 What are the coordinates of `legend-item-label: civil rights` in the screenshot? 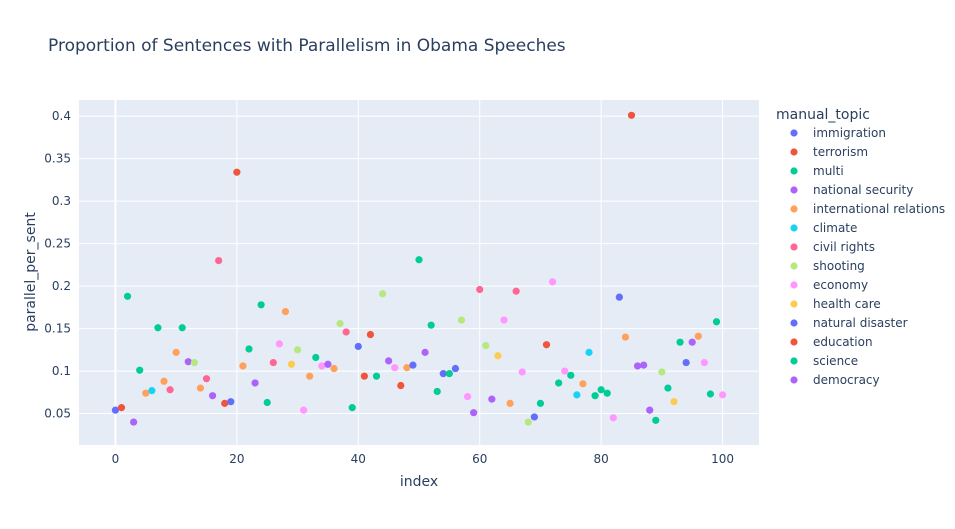 It's located at (844, 247).